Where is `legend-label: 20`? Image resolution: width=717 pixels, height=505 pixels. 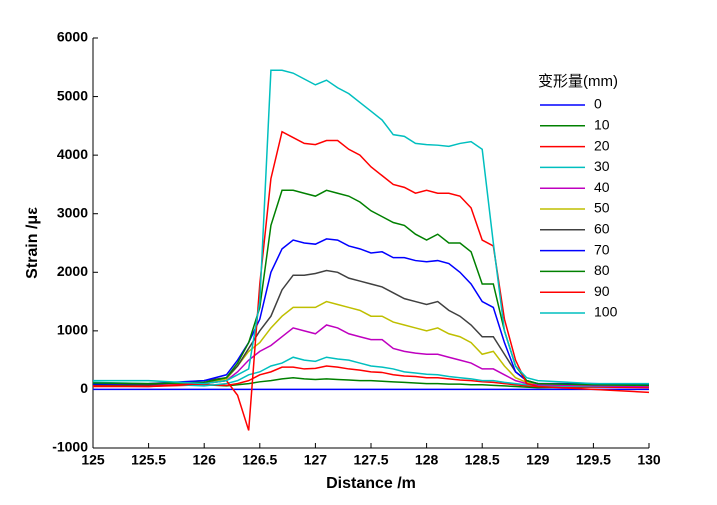 legend-label: 20 is located at coordinates (602, 145).